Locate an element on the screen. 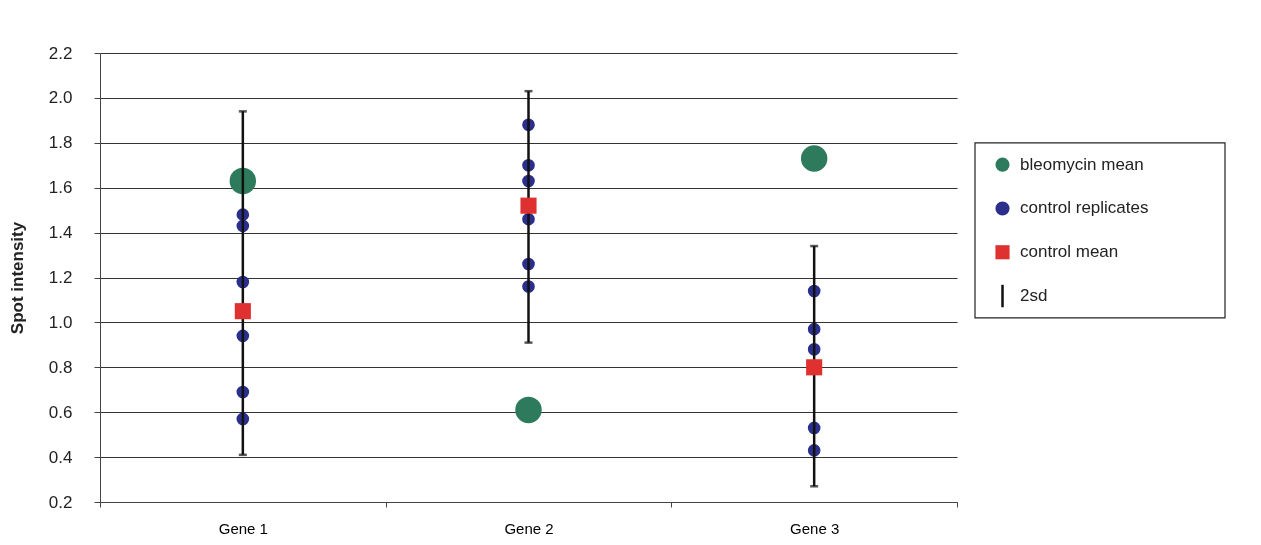  y-tick-label: 1.2 is located at coordinates (60, 277).